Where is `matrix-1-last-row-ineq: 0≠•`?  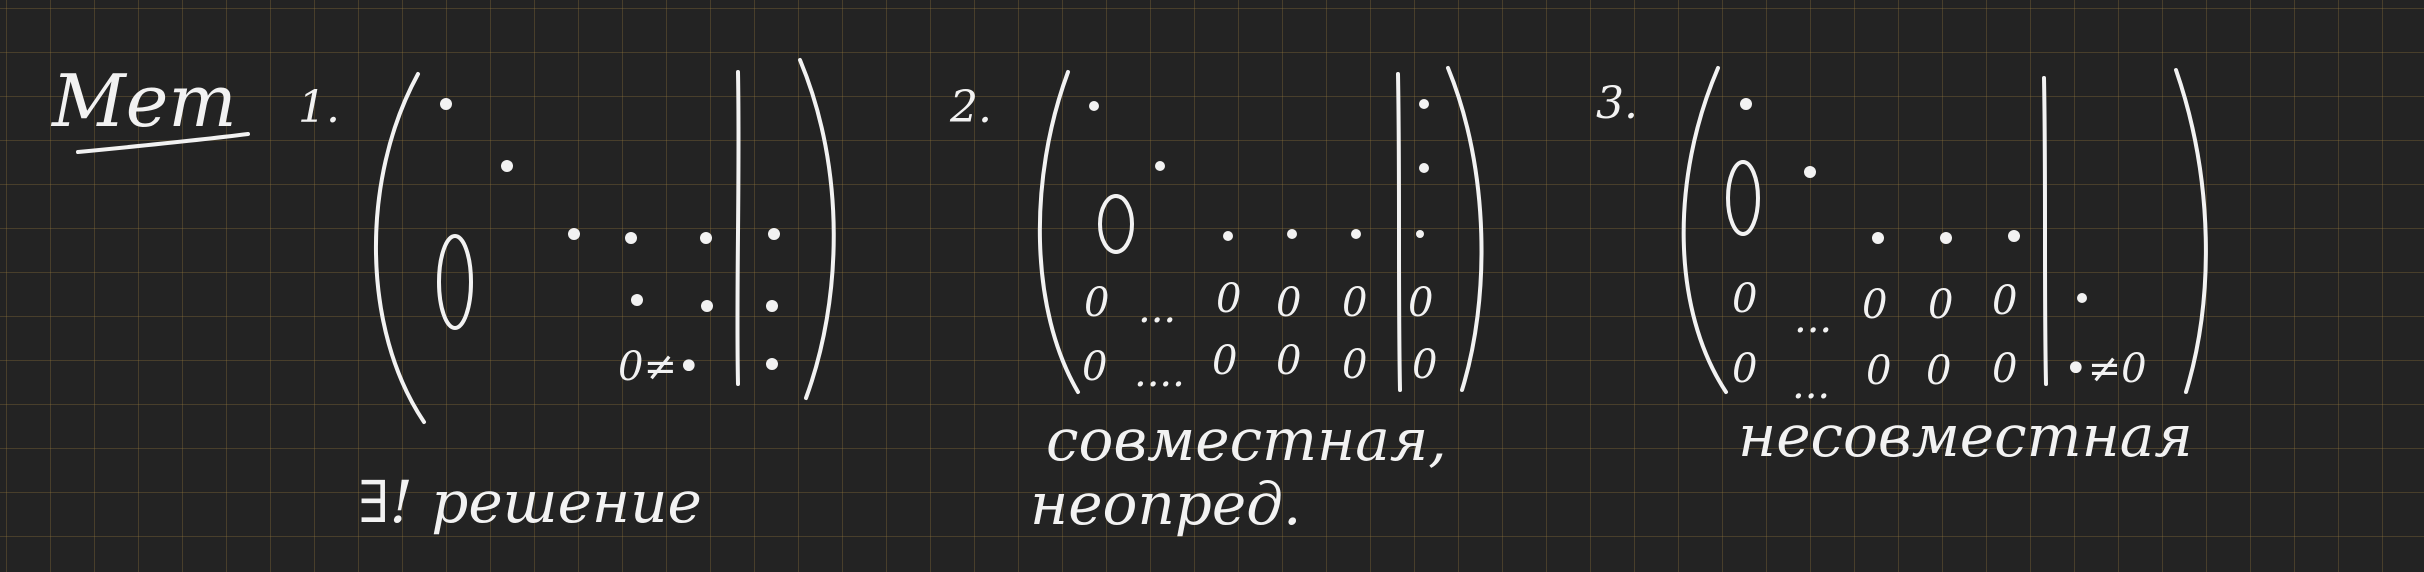 matrix-1-last-row-ineq: 0≠• is located at coordinates (659, 367).